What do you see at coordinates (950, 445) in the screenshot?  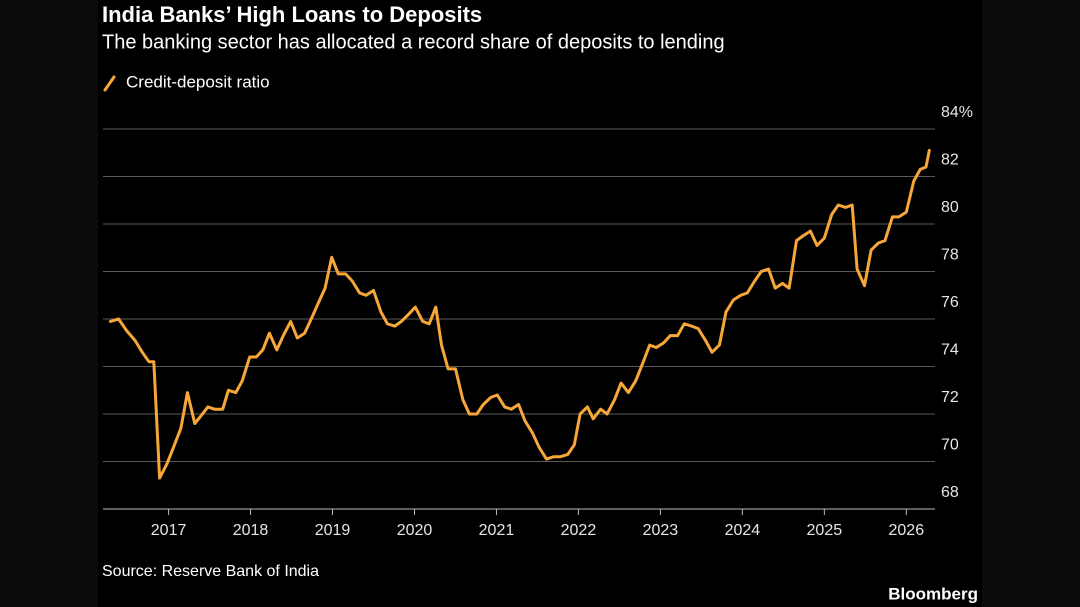 I see `y-tick-label: 70` at bounding box center [950, 445].